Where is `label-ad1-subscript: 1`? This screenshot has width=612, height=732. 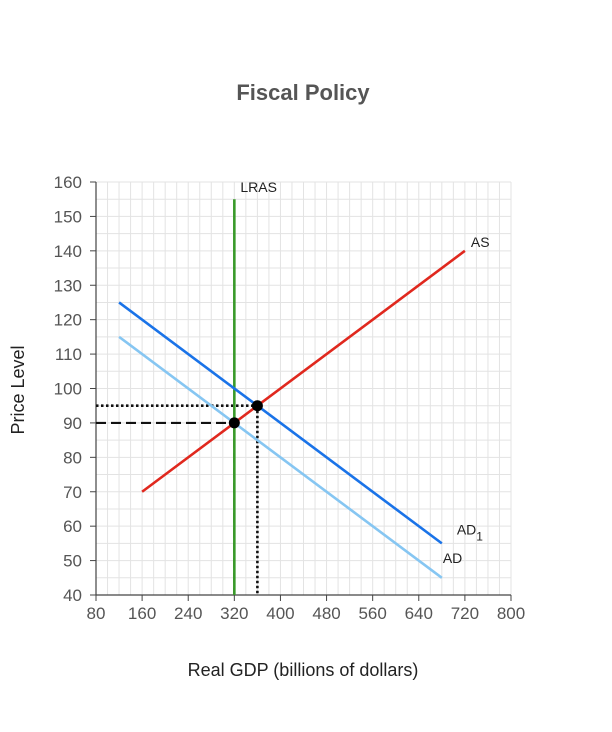
label-ad1-subscript: 1 is located at coordinates (479, 536).